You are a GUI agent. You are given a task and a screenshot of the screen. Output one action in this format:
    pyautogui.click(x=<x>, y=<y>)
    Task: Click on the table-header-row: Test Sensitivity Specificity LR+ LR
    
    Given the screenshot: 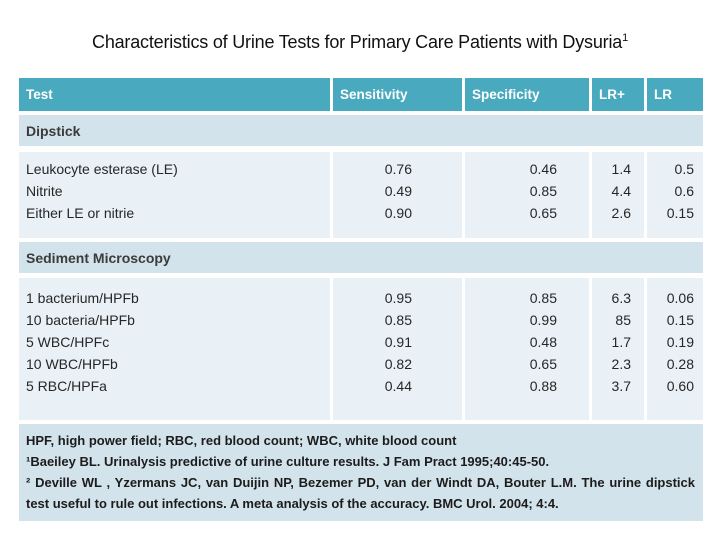 What is the action you would take?
    pyautogui.click(x=361, y=94)
    